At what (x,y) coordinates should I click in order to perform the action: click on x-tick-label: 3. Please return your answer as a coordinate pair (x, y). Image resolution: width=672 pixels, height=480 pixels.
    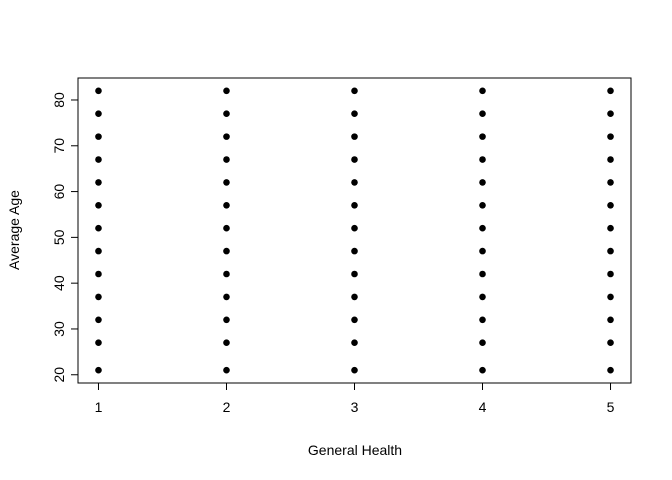
    Looking at the image, I should click on (355, 407).